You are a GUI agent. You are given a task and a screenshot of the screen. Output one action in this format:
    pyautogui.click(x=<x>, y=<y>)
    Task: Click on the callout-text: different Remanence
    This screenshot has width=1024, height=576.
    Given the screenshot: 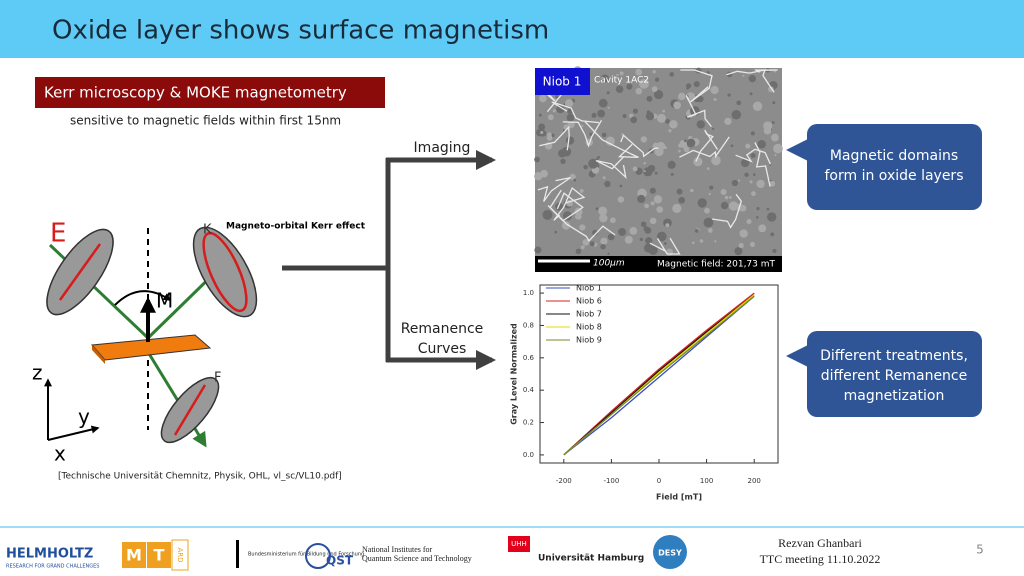 What is the action you would take?
    pyautogui.click(x=894, y=376)
    